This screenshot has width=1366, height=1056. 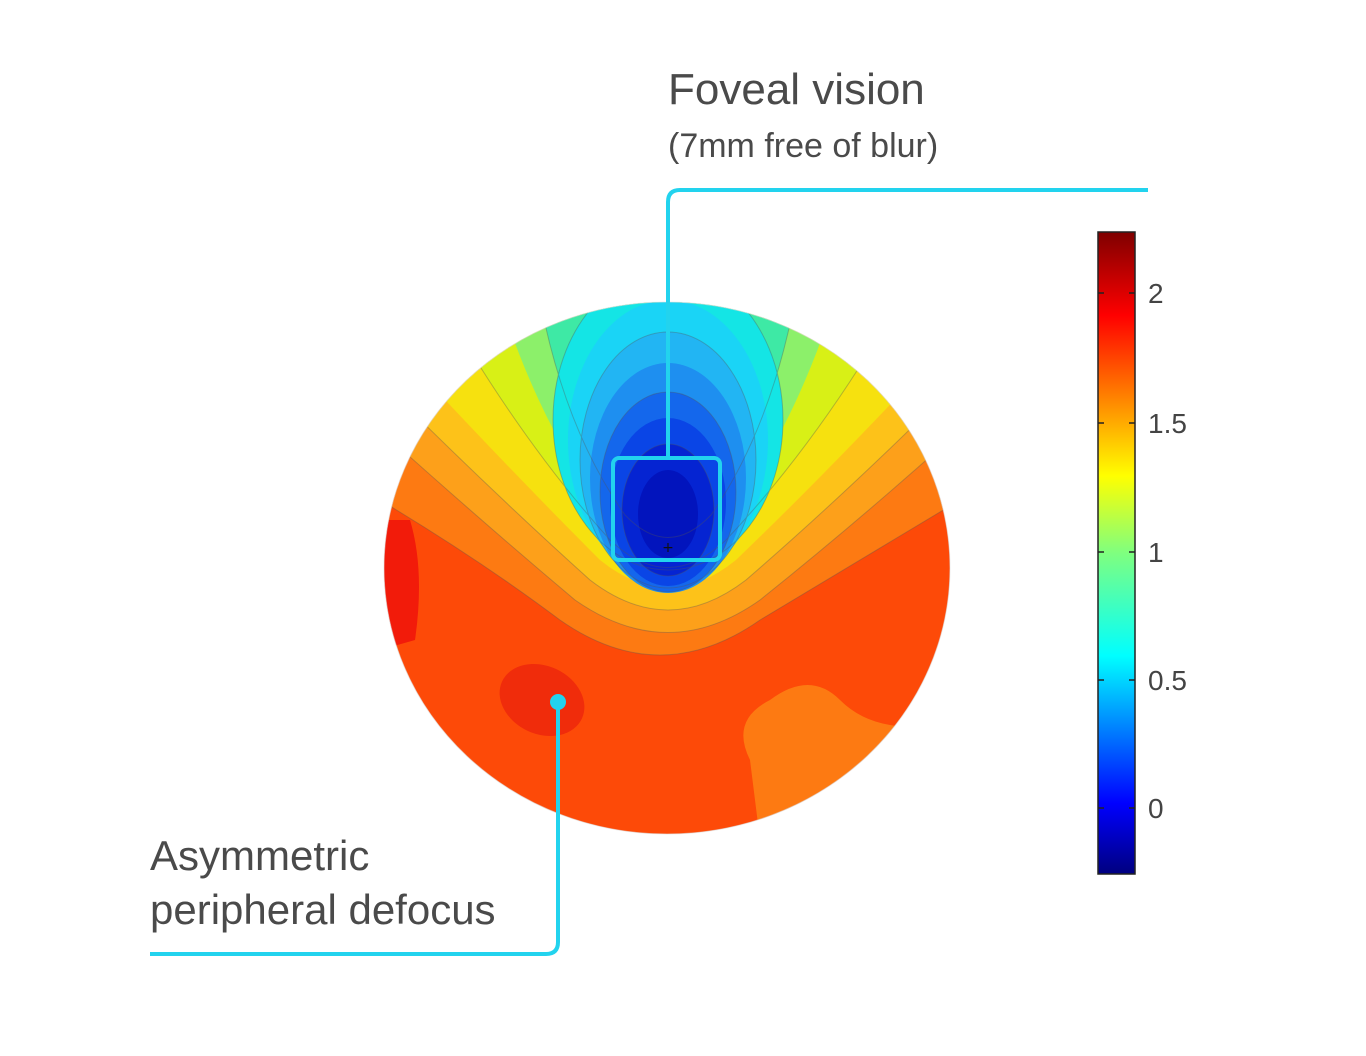 I want to click on foveal-callout: +, so click(x=879, y=375).